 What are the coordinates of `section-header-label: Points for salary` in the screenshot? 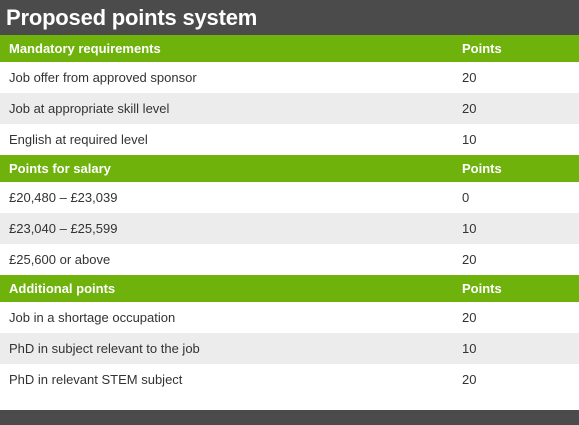 It's located at (60, 168).